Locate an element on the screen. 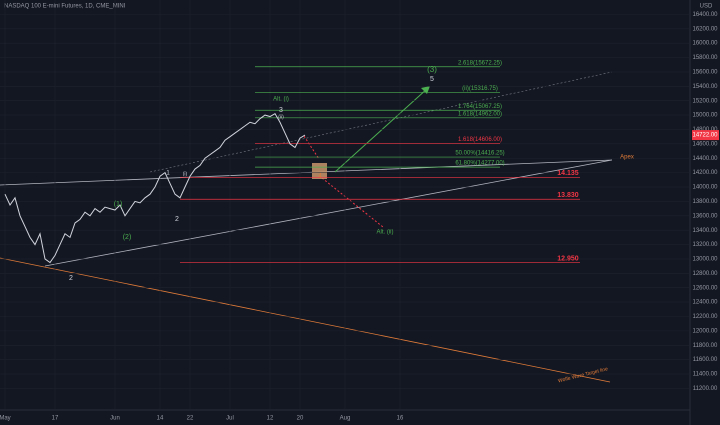 This screenshot has height=425, width=720. y-tick-label: 13200.00 is located at coordinates (705, 245).